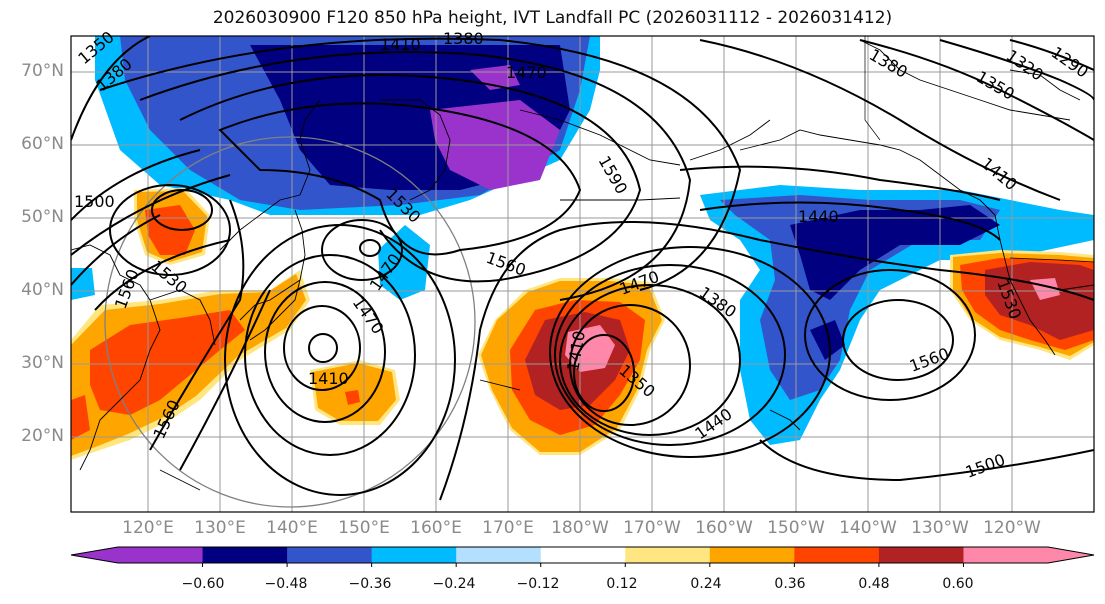 The width and height of the screenshot is (1105, 604). What do you see at coordinates (979, 149) in the screenshot?
I see `borders` at bounding box center [979, 149].